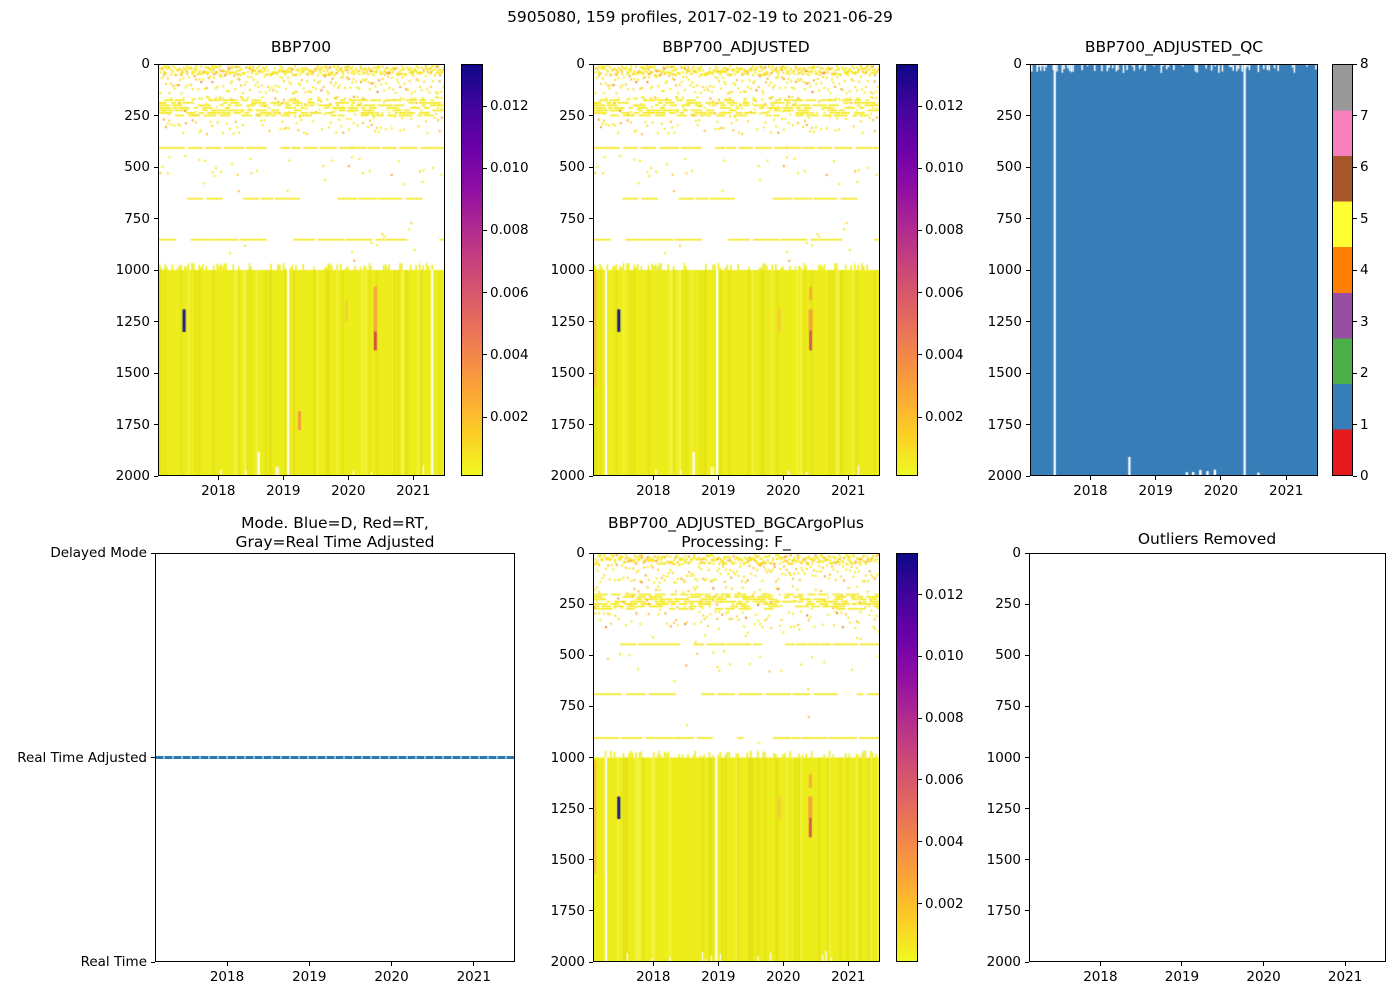 Image resolution: width=1400 pixels, height=1000 pixels. What do you see at coordinates (473, 977) in the screenshot?
I see `x-tick-label-mode: 2021` at bounding box center [473, 977].